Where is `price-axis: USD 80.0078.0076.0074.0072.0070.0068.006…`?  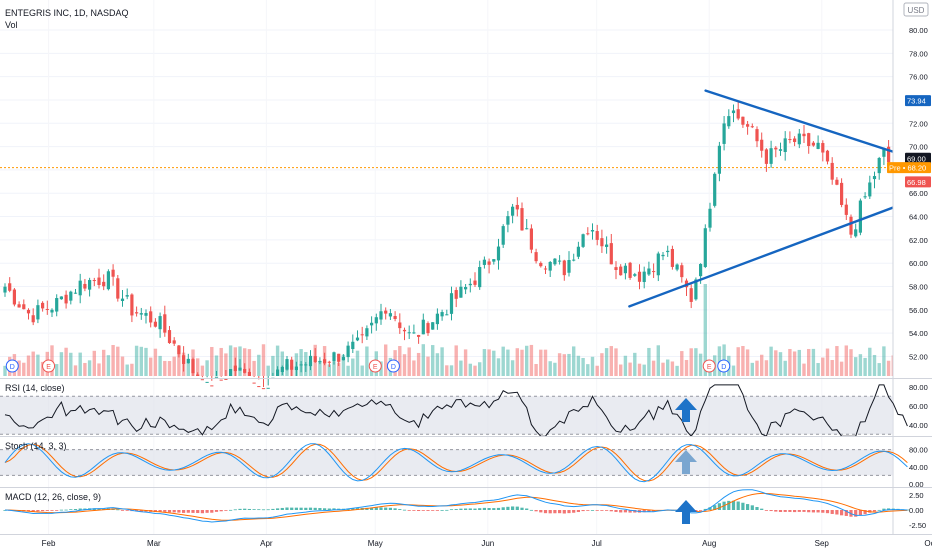
price-axis: USD 80.0078.0076.0074.0072.0070.0068.006… is located at coordinates (909, 275).